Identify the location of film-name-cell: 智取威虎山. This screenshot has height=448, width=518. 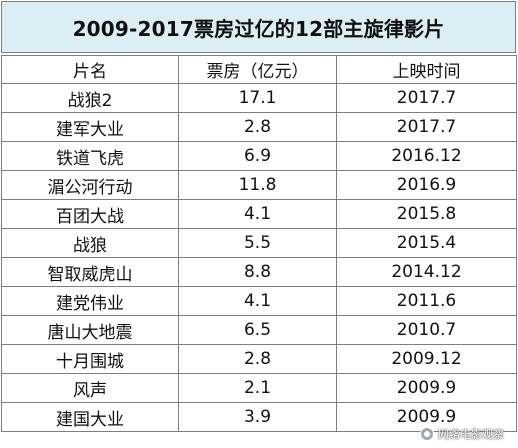
(90, 272).